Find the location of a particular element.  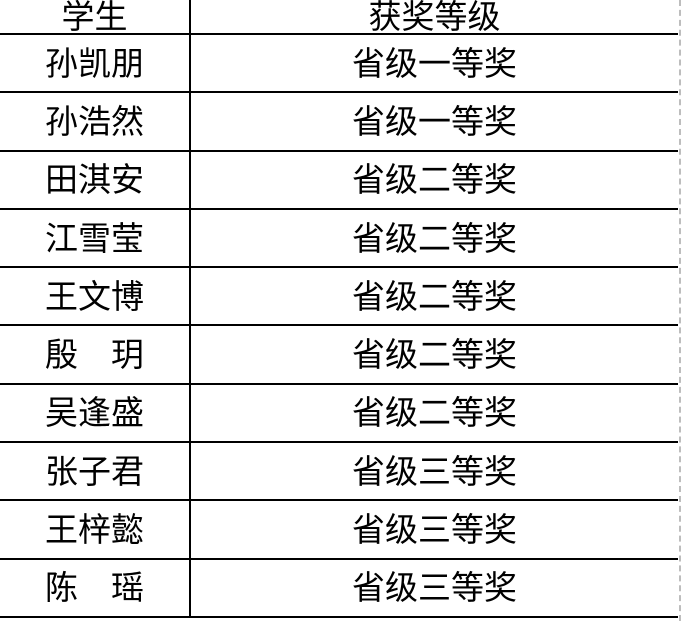

page-edge-guide is located at coordinates (680, 310).